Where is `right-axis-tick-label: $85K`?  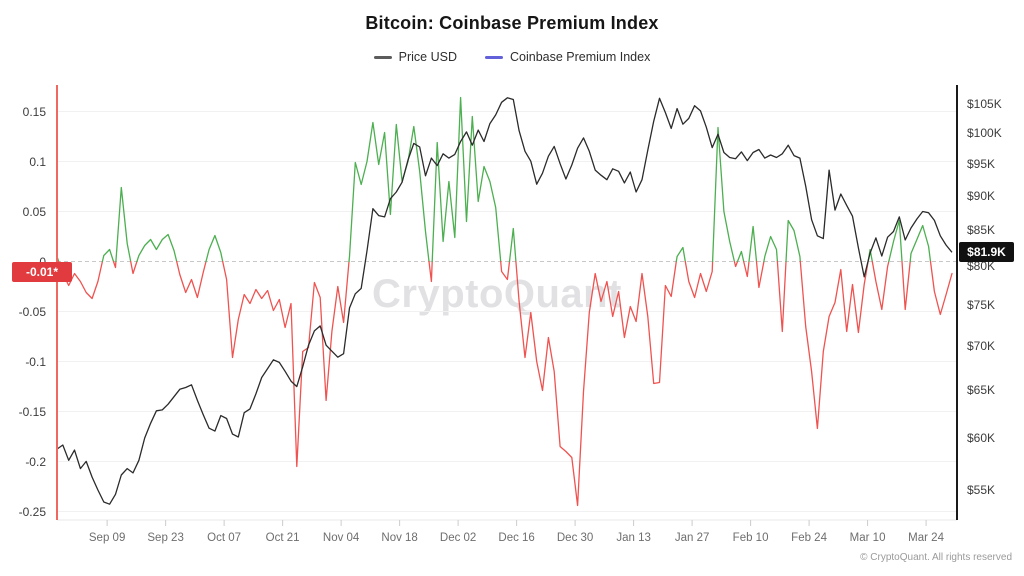
right-axis-tick-label: $85K is located at coordinates (981, 230).